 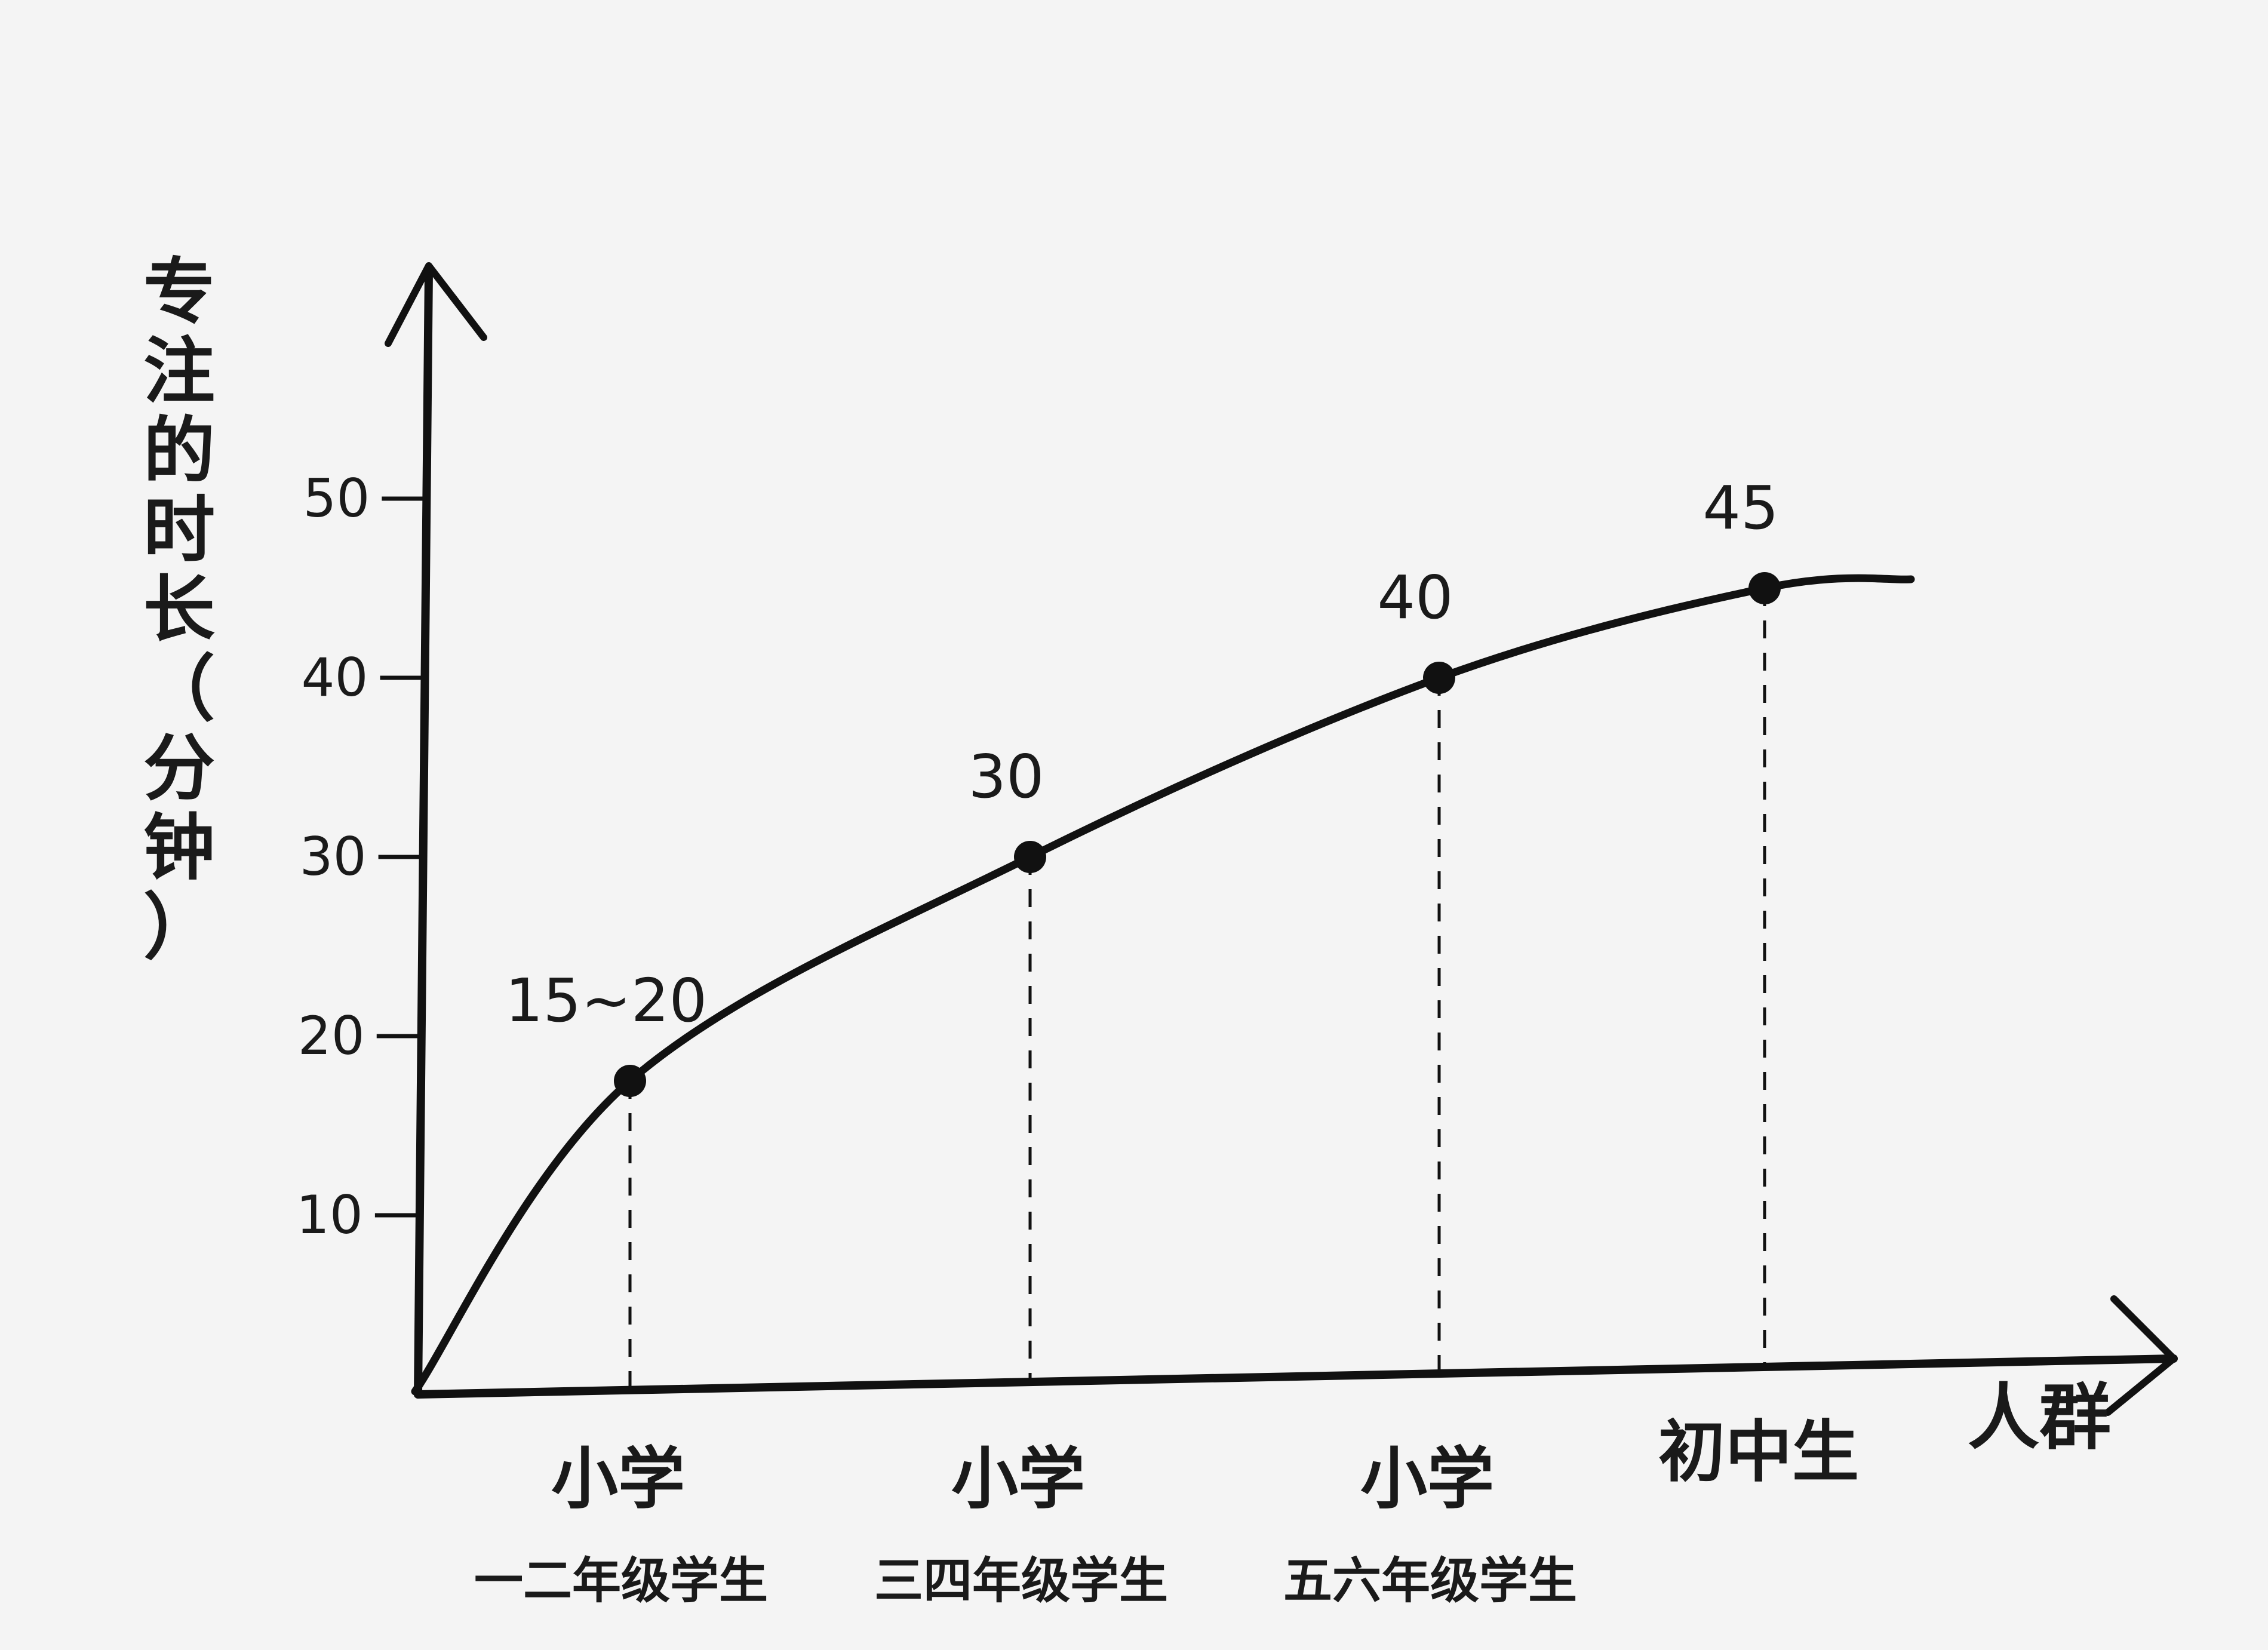 What do you see at coordinates (621, 1581) in the screenshot?
I see `category-sublabel: 一二年级学生` at bounding box center [621, 1581].